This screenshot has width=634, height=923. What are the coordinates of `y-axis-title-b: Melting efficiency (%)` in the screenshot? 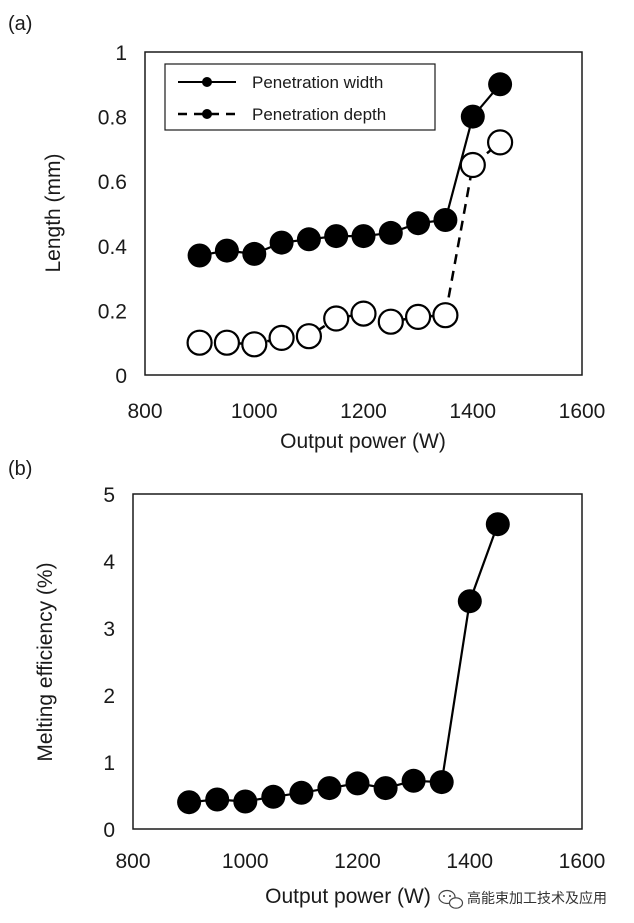 It's located at (45, 661).